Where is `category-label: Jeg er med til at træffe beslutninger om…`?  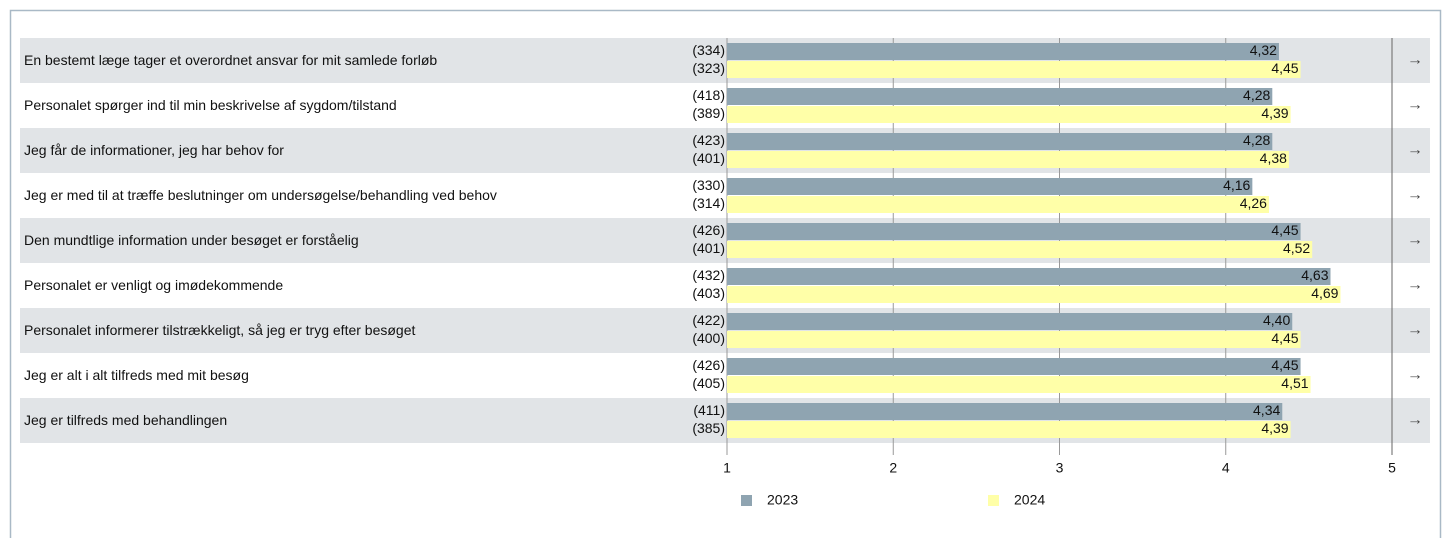 category-label: Jeg er med til at træffe beslutninger om… is located at coordinates (260, 195).